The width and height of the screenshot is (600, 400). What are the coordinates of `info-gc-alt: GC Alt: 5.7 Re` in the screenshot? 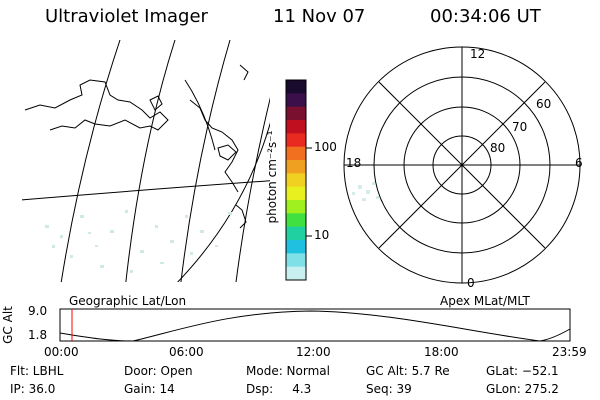 It's located at (408, 371).